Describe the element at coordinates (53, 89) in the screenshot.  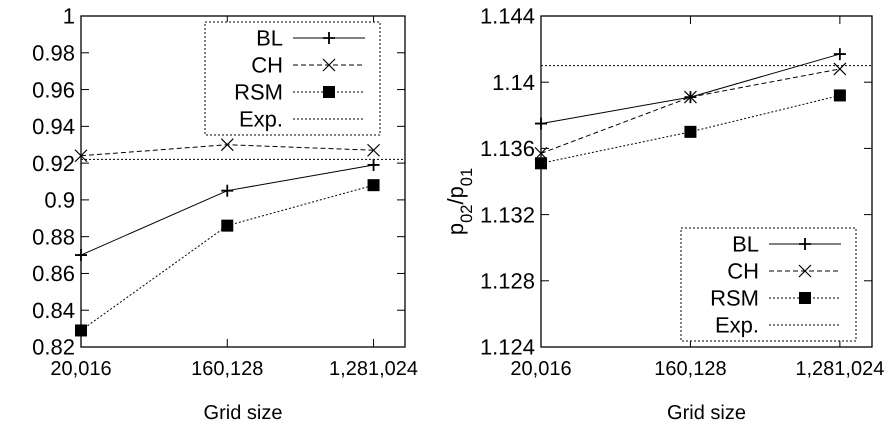
I see `y-tick-label: 0.96` at that location.